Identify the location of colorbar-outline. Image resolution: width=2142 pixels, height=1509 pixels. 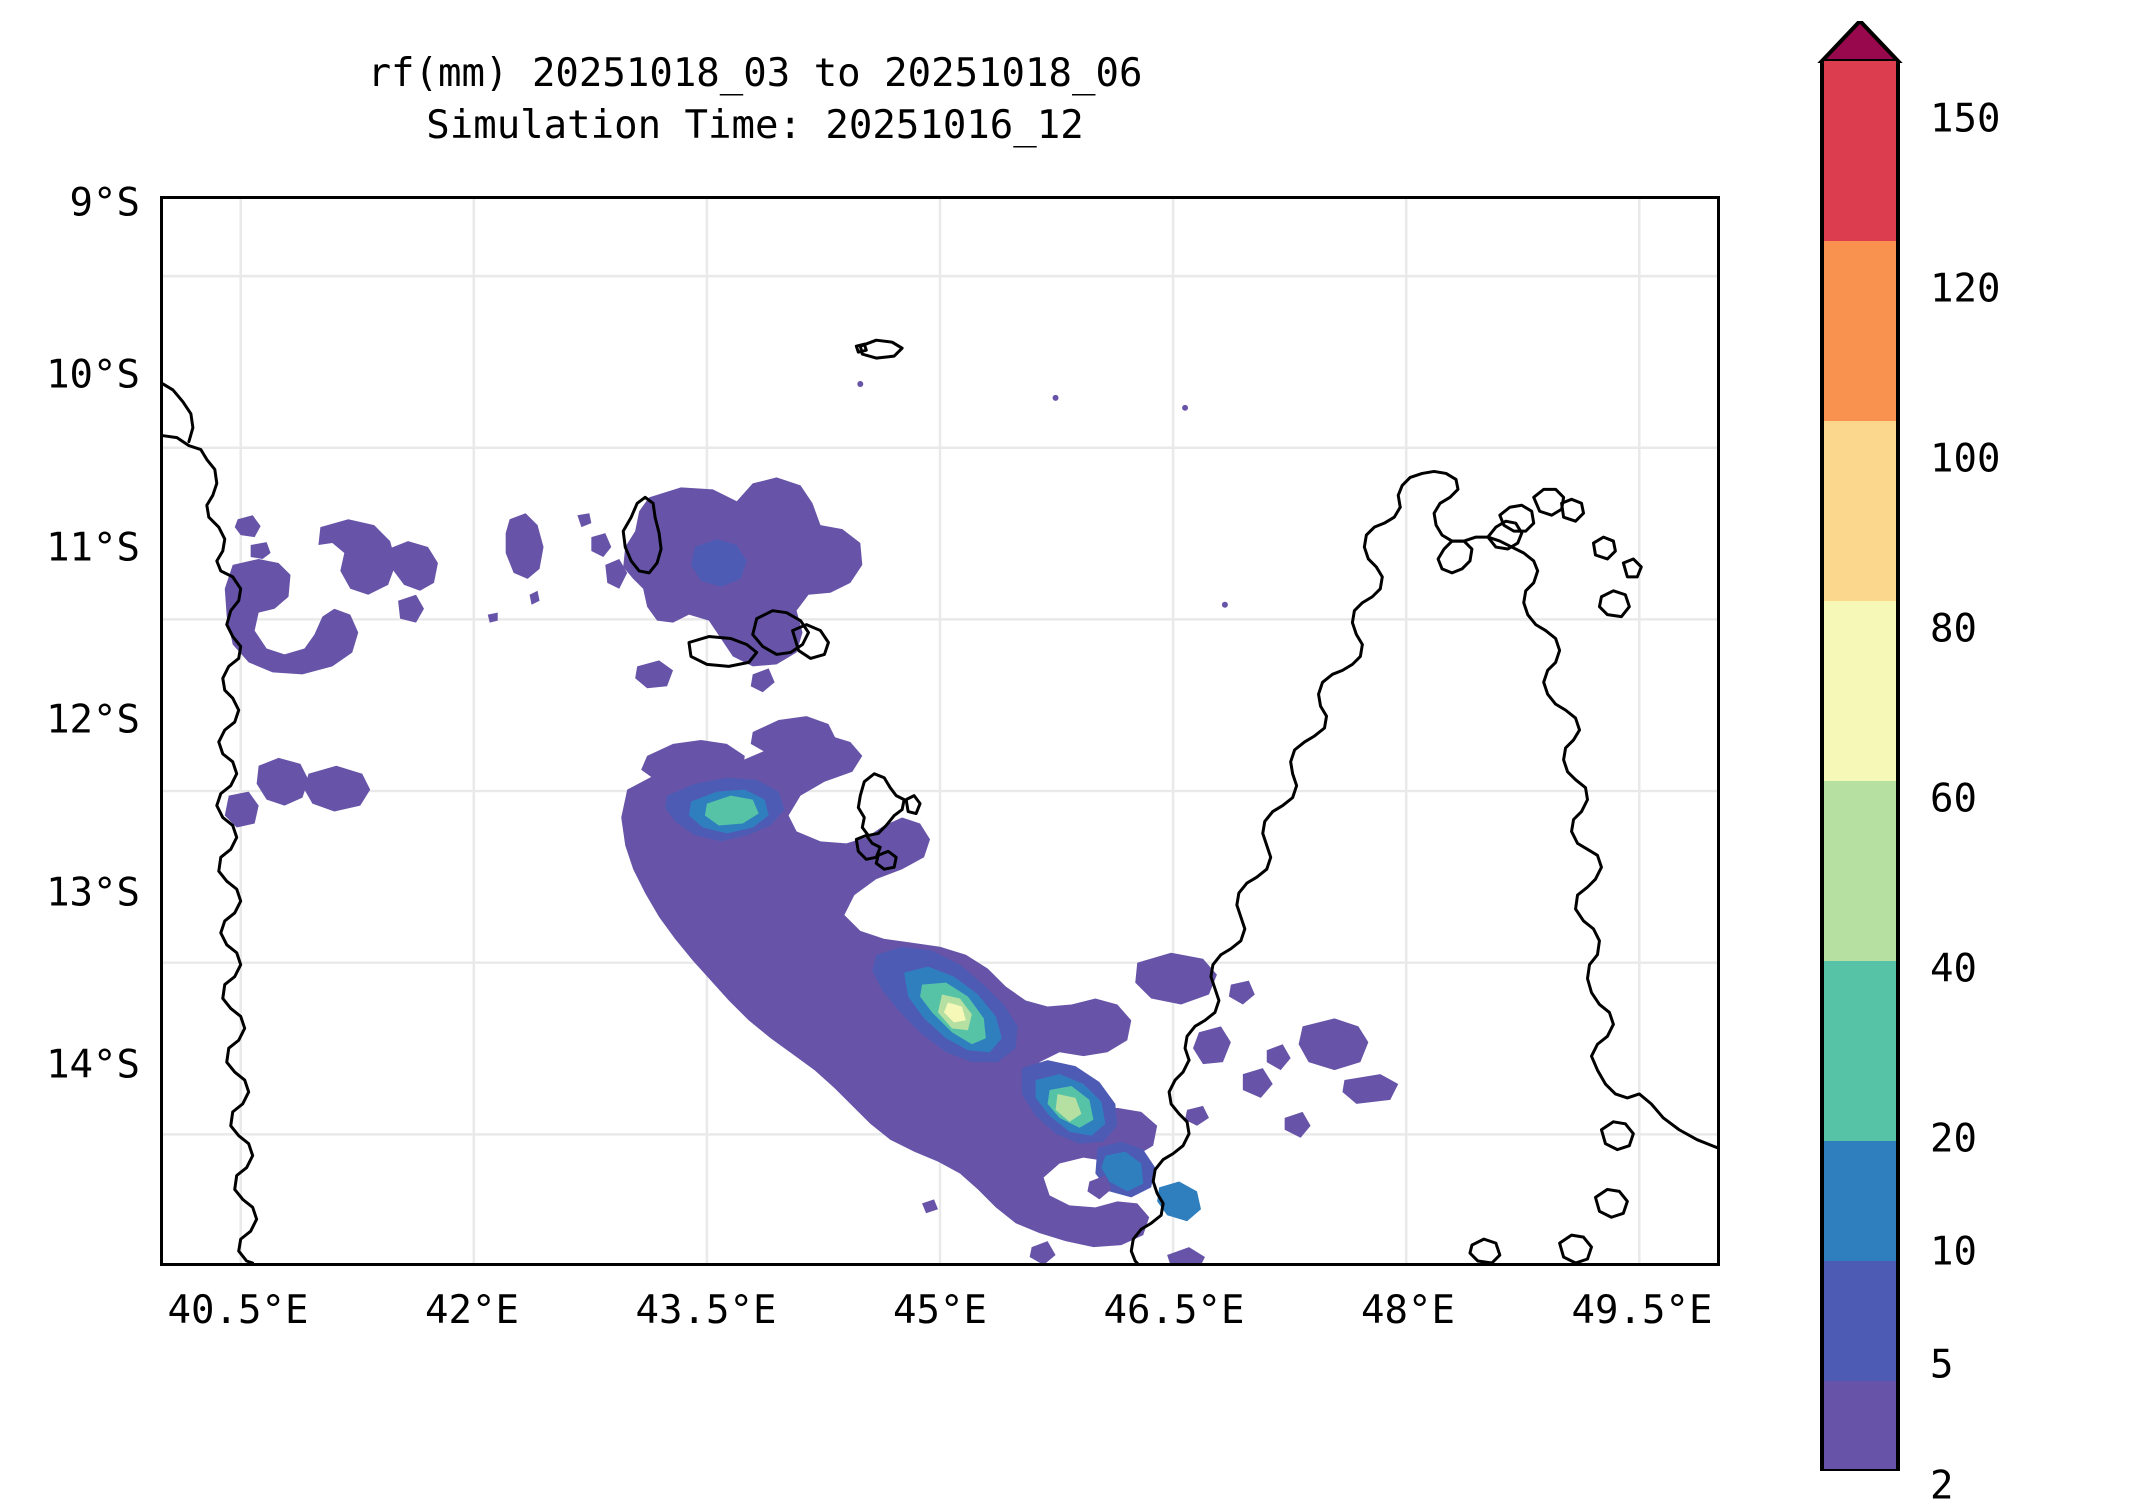
(1860, 766).